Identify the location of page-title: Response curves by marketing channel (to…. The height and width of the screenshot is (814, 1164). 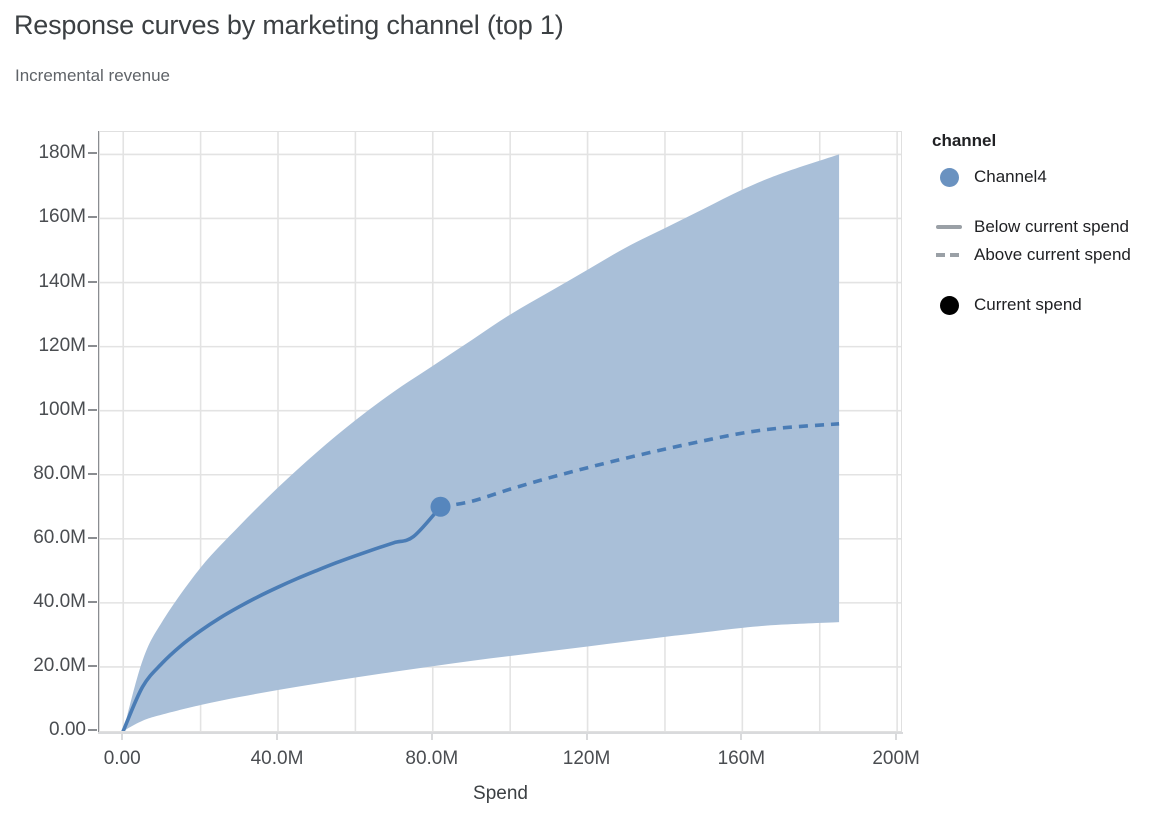
(289, 25).